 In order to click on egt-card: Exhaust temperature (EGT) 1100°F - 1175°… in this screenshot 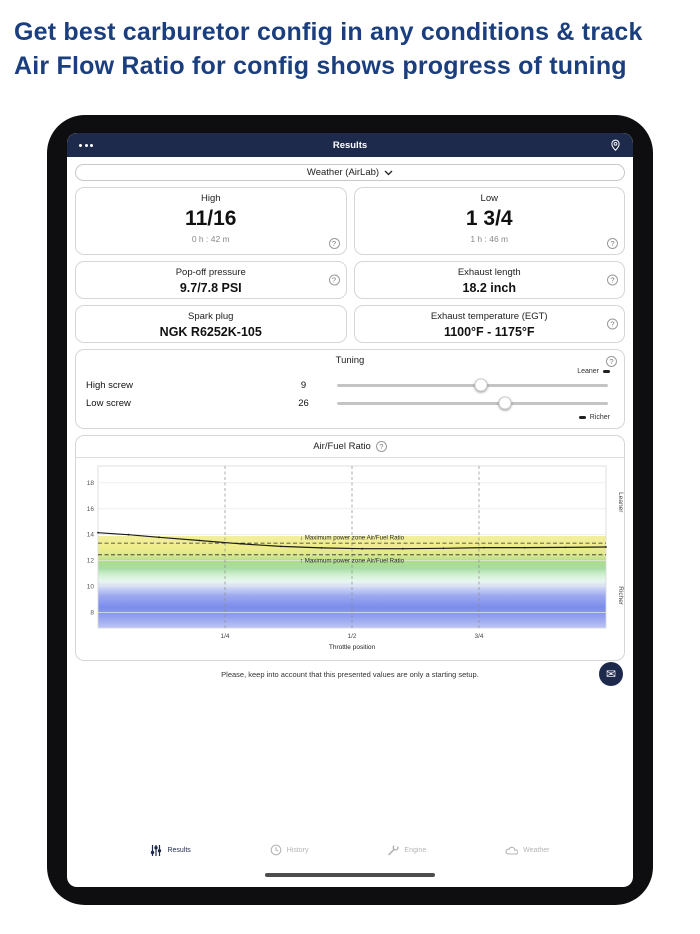, I will do `click(489, 324)`.